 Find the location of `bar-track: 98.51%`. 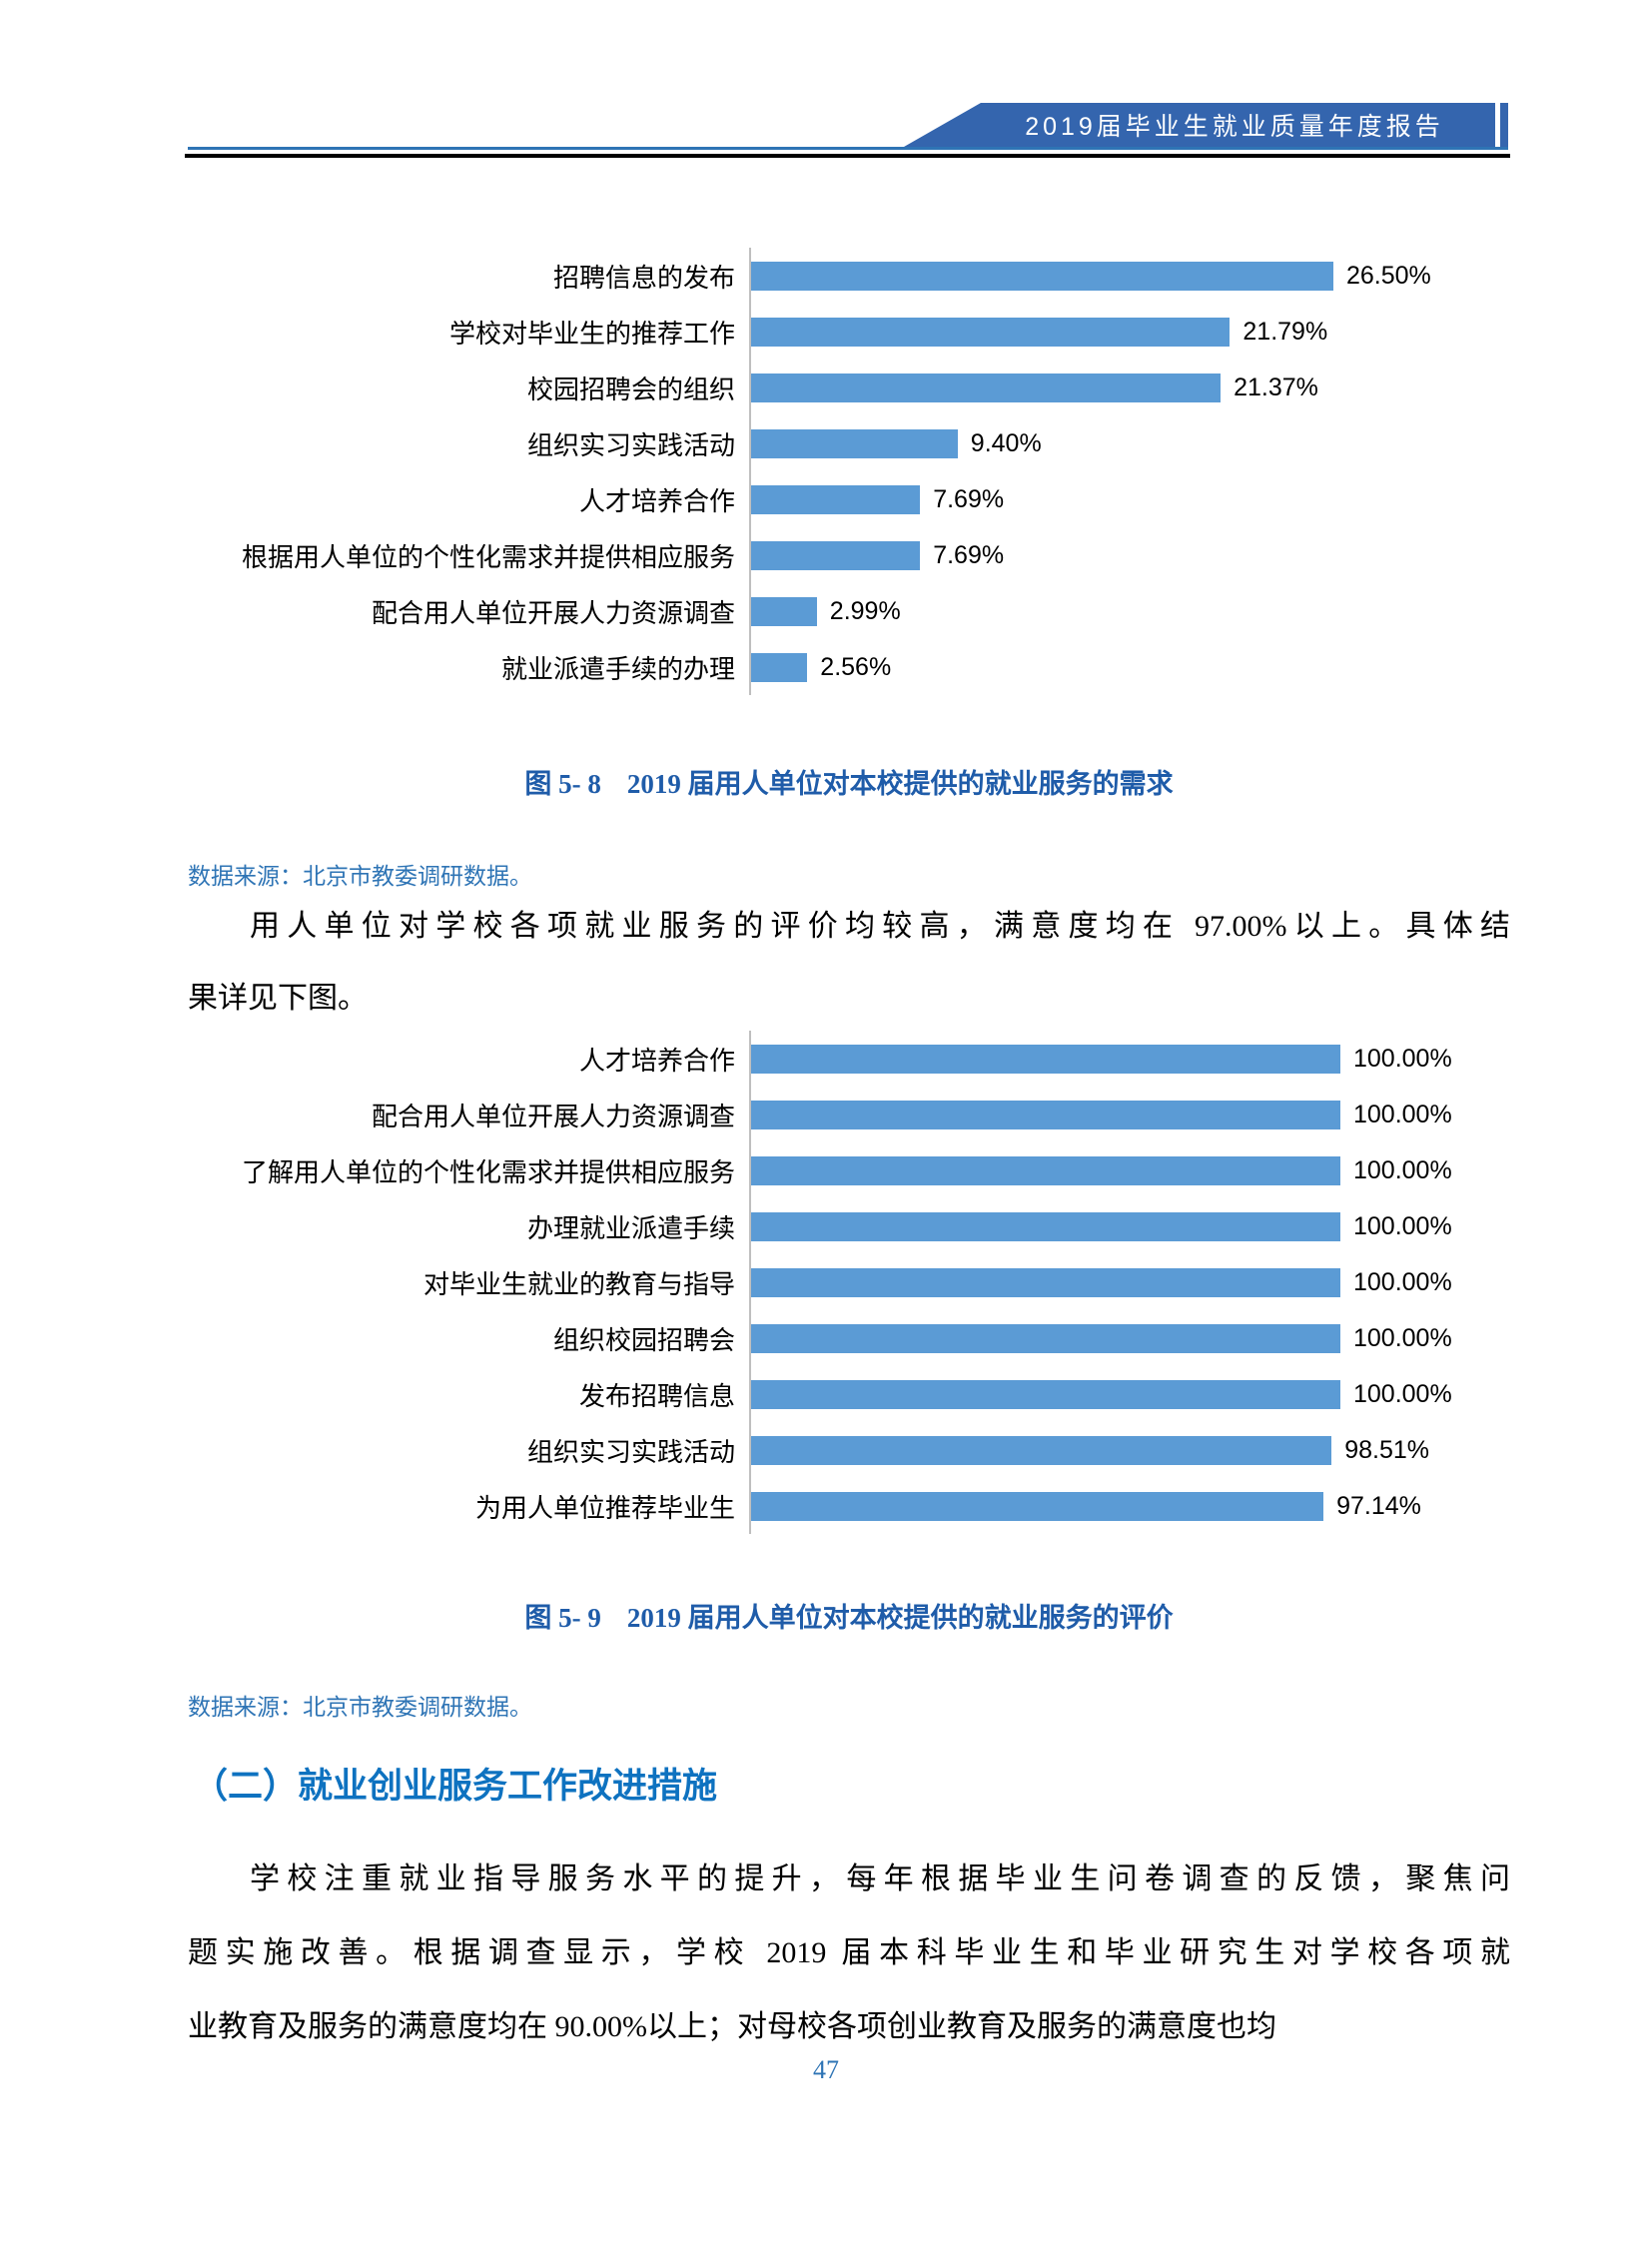

bar-track: 98.51% is located at coordinates (1133, 1450).